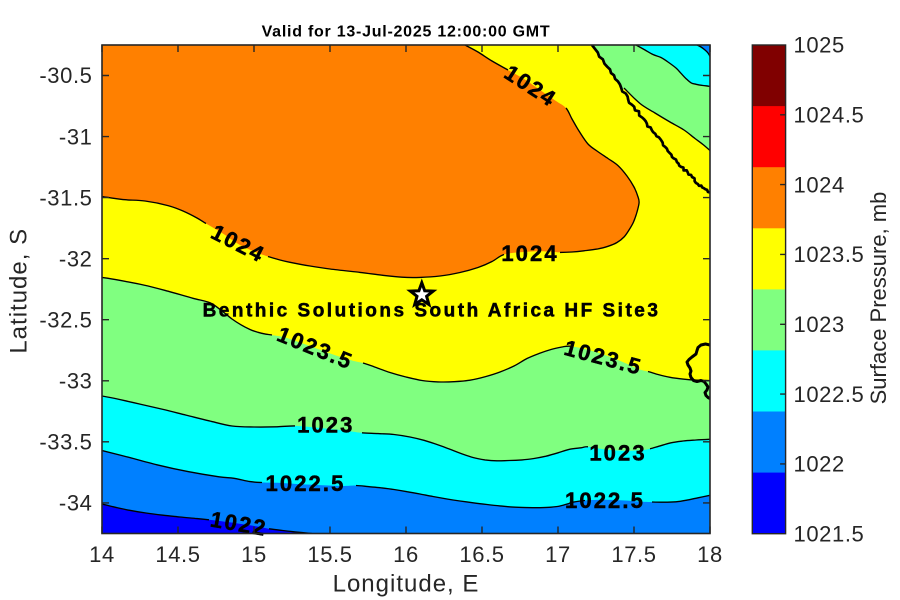  I want to click on svg-text: 1025, so click(819, 45).